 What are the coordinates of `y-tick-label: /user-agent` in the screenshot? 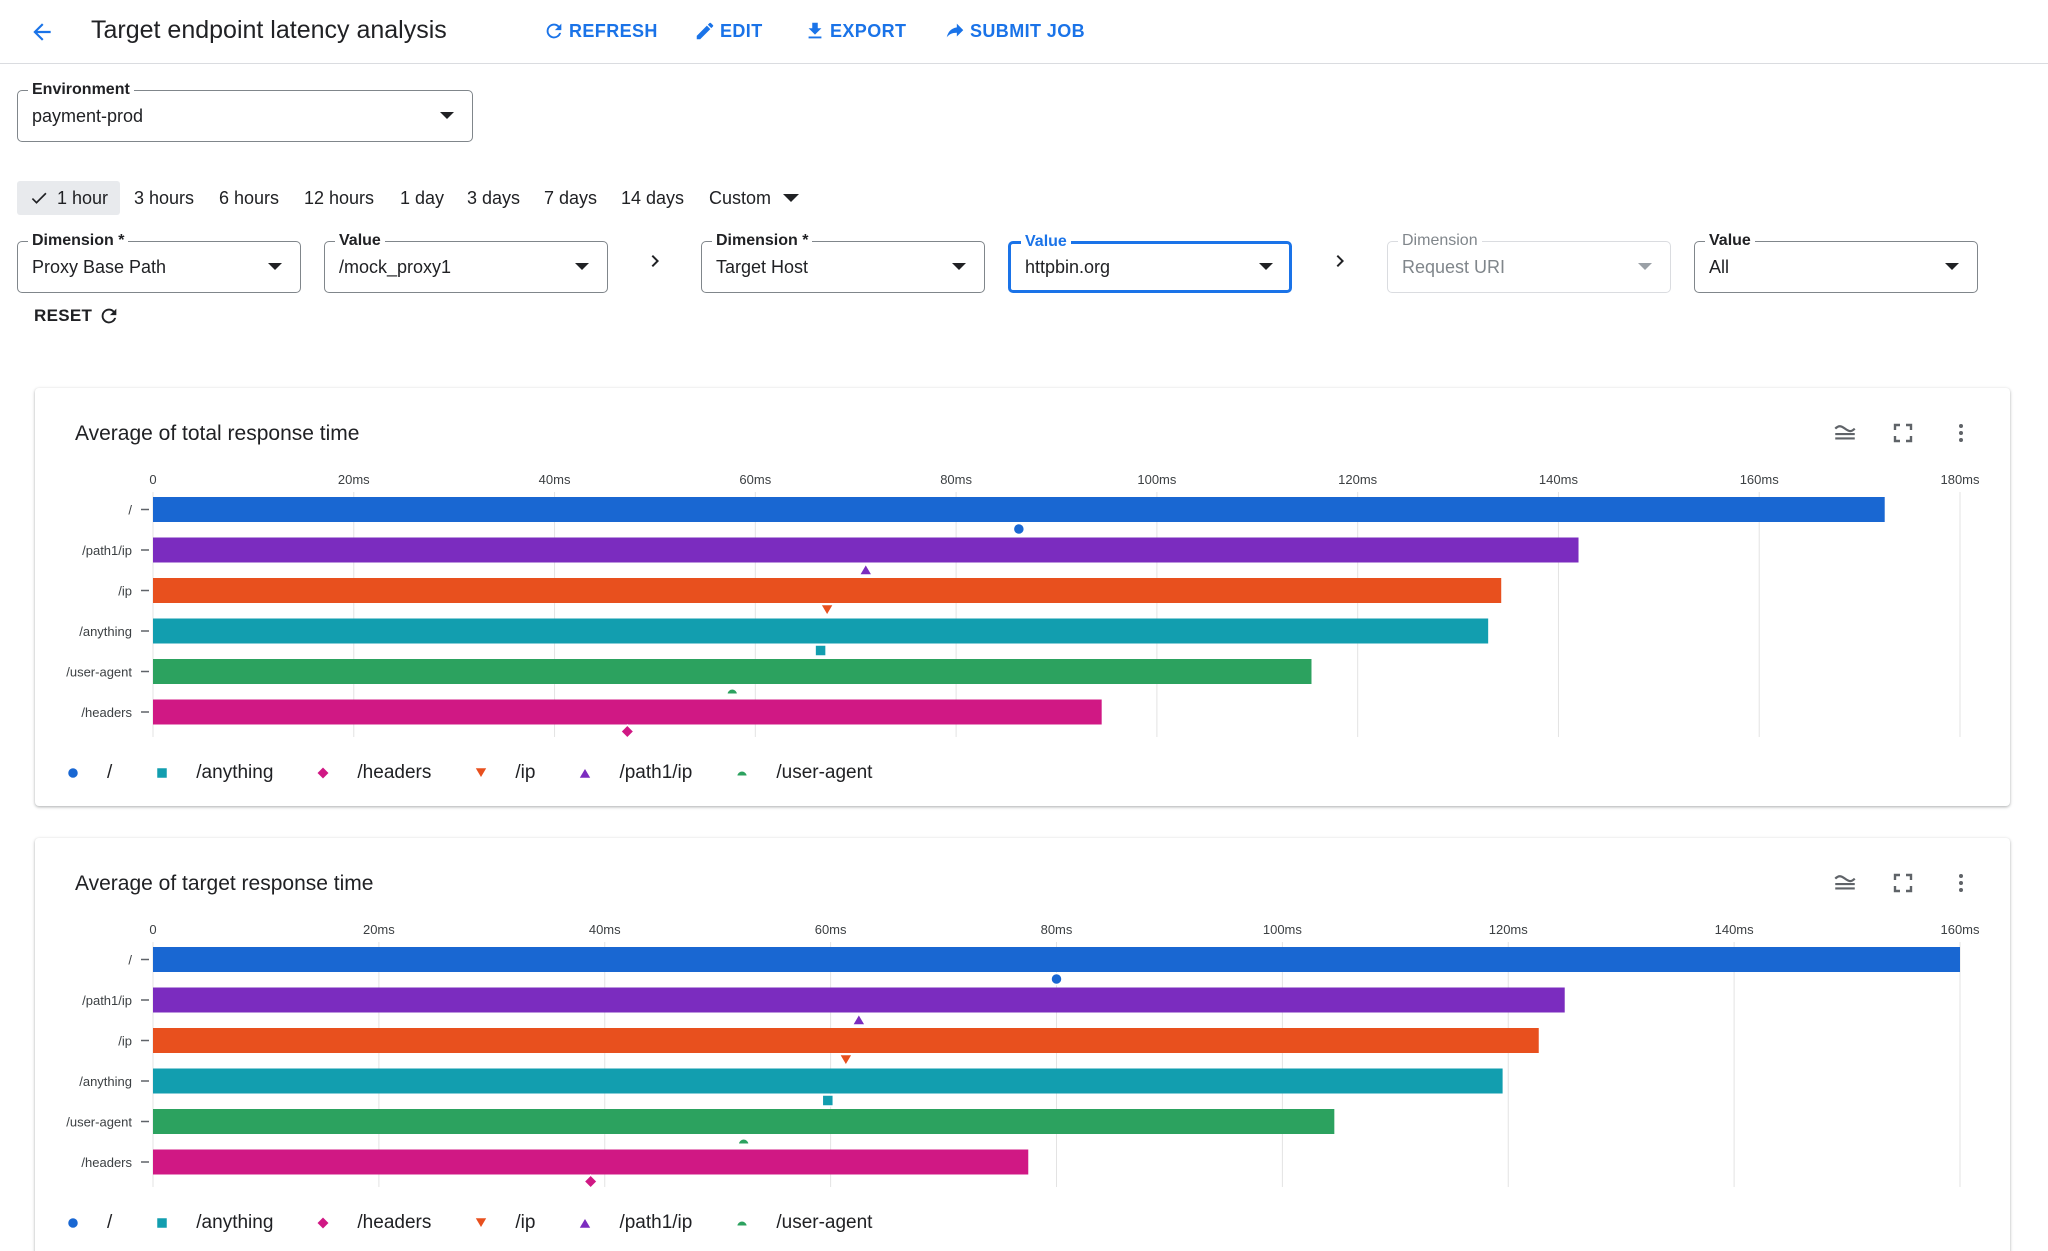 It's located at (99, 672).